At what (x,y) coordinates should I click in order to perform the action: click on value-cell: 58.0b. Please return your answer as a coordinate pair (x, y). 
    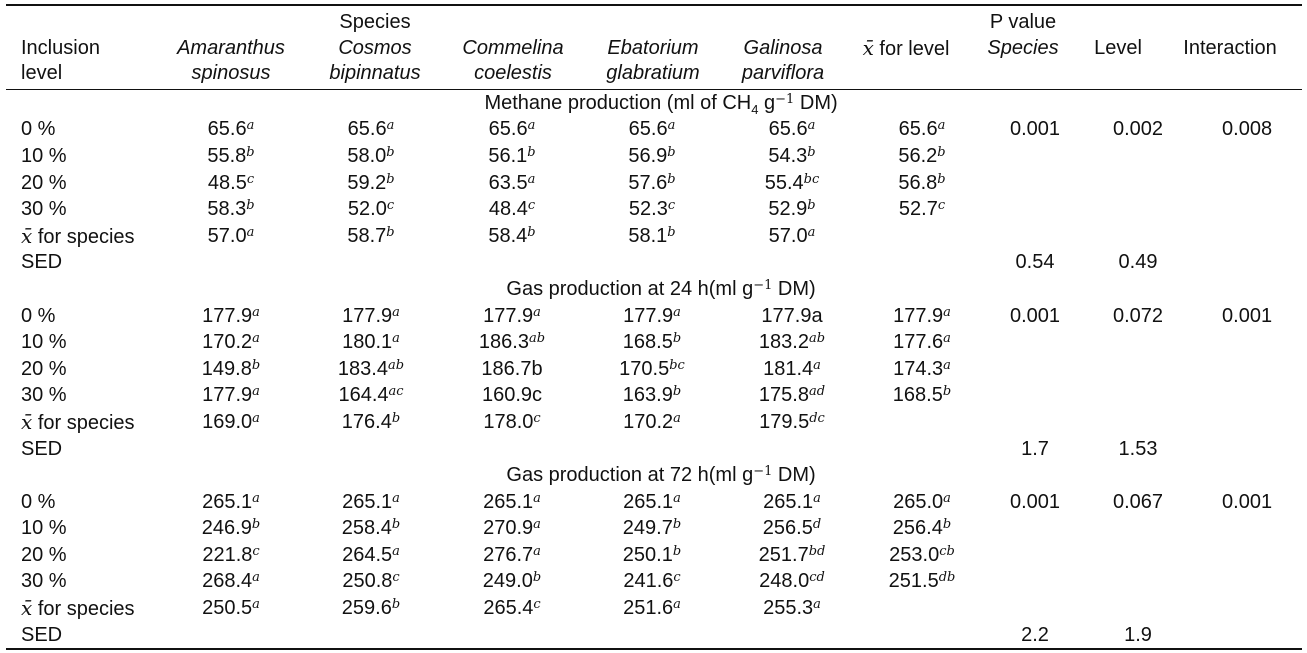
    Looking at the image, I should click on (371, 156).